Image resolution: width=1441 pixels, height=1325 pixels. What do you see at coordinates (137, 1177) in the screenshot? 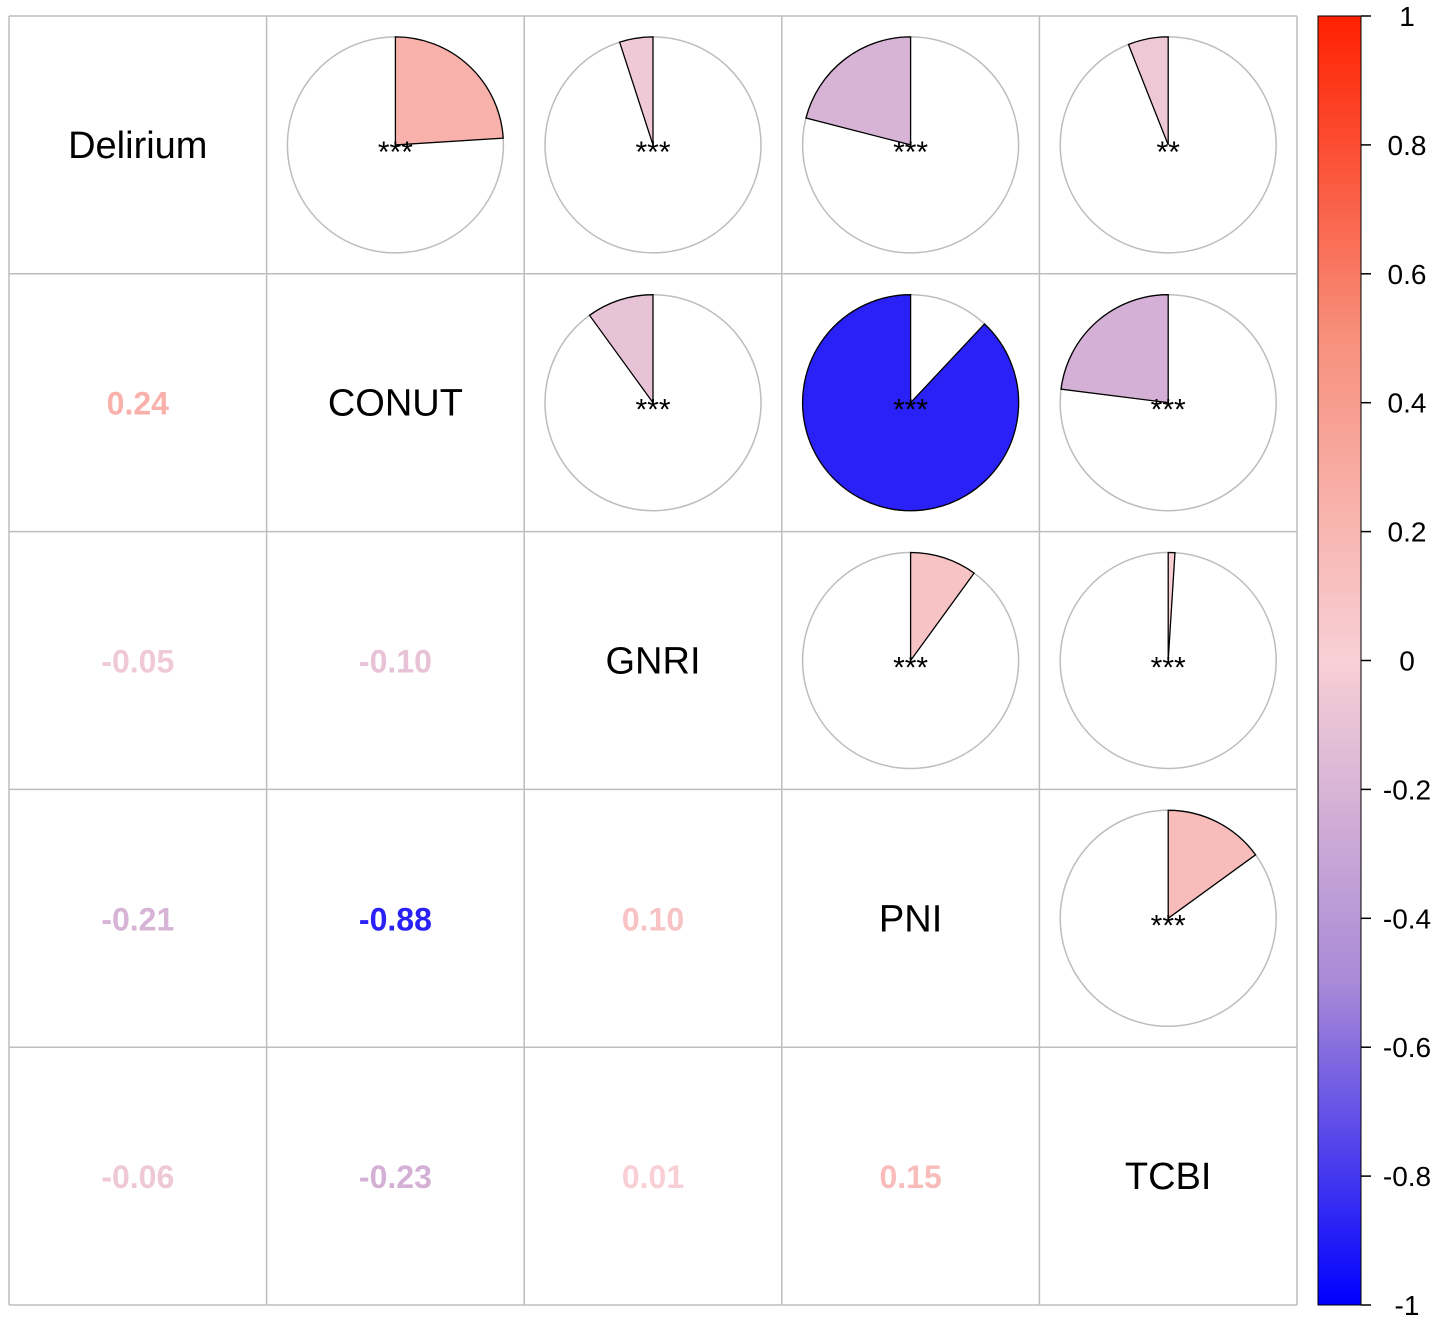
I see `correlation-value: -0.06` at bounding box center [137, 1177].